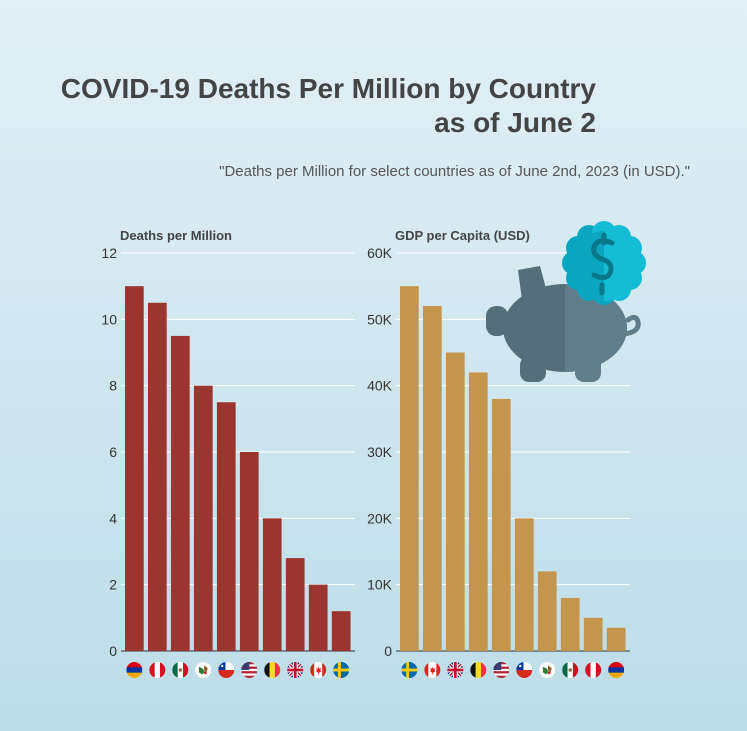 The width and height of the screenshot is (747, 731). I want to click on gdp-ytick-label: 60K, so click(380, 253).